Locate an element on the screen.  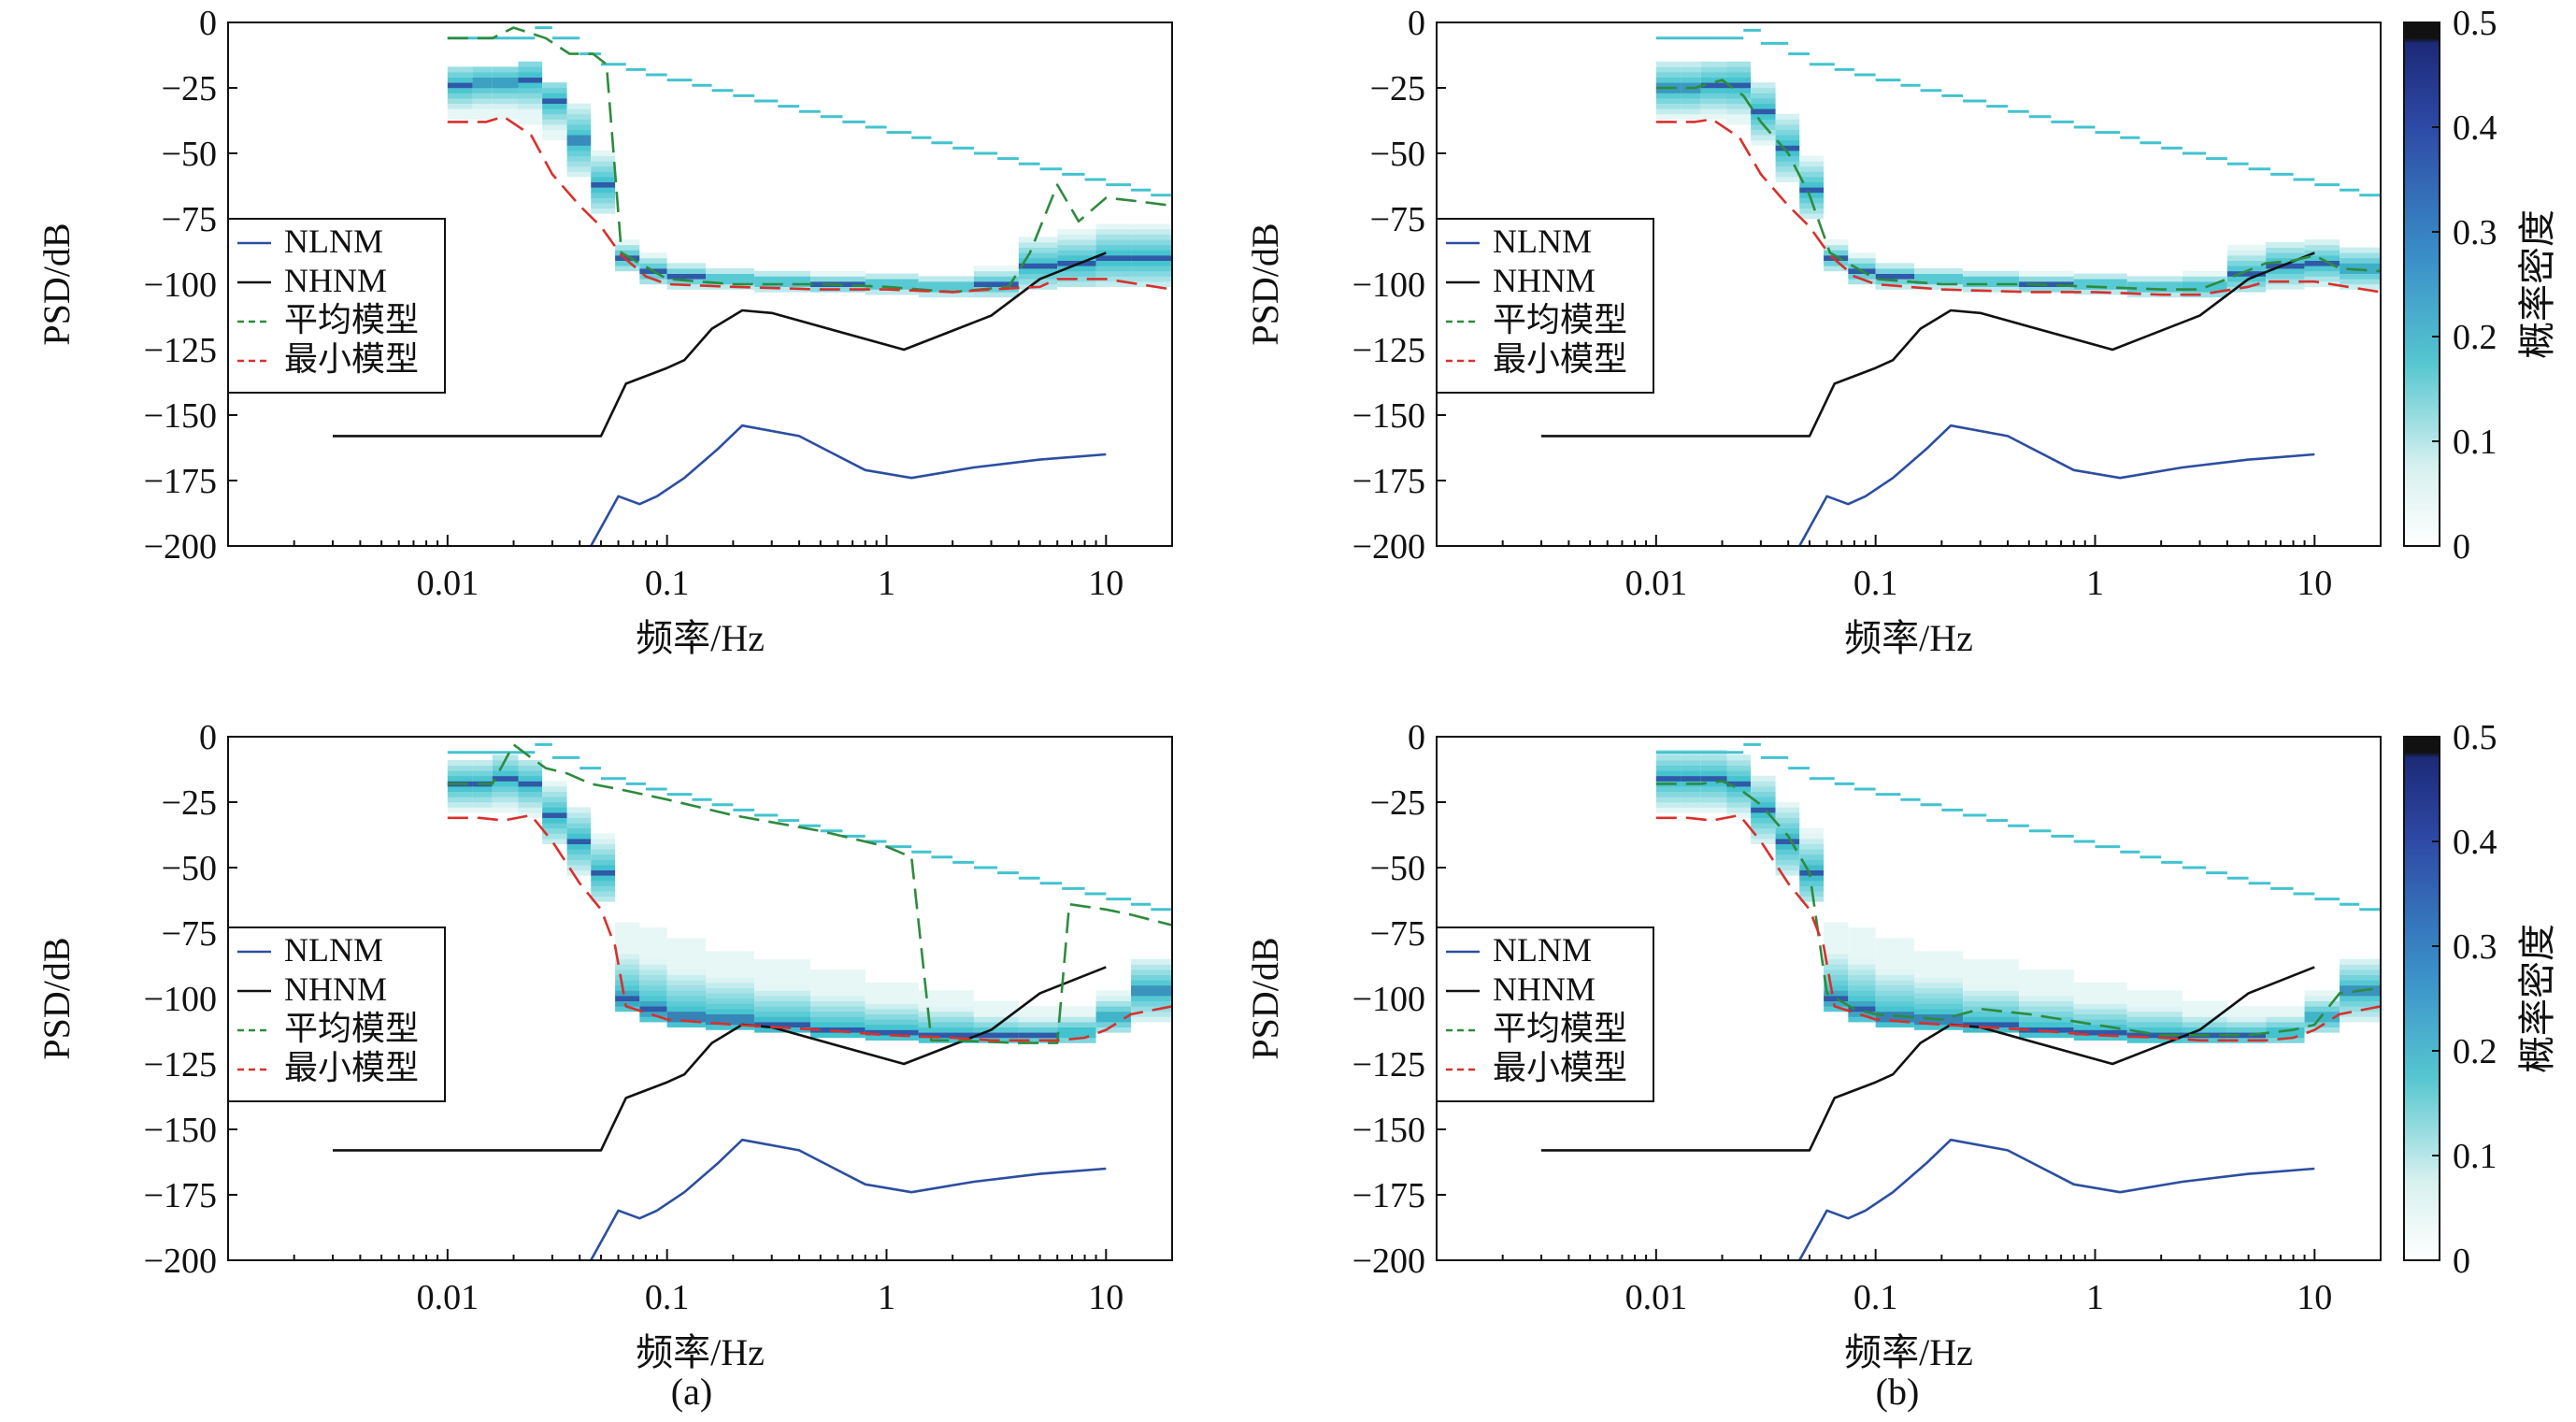
colorbar: 0 0.1 0.2 0.3 0.4 0.5 概率密度 is located at coordinates (2480, 285).